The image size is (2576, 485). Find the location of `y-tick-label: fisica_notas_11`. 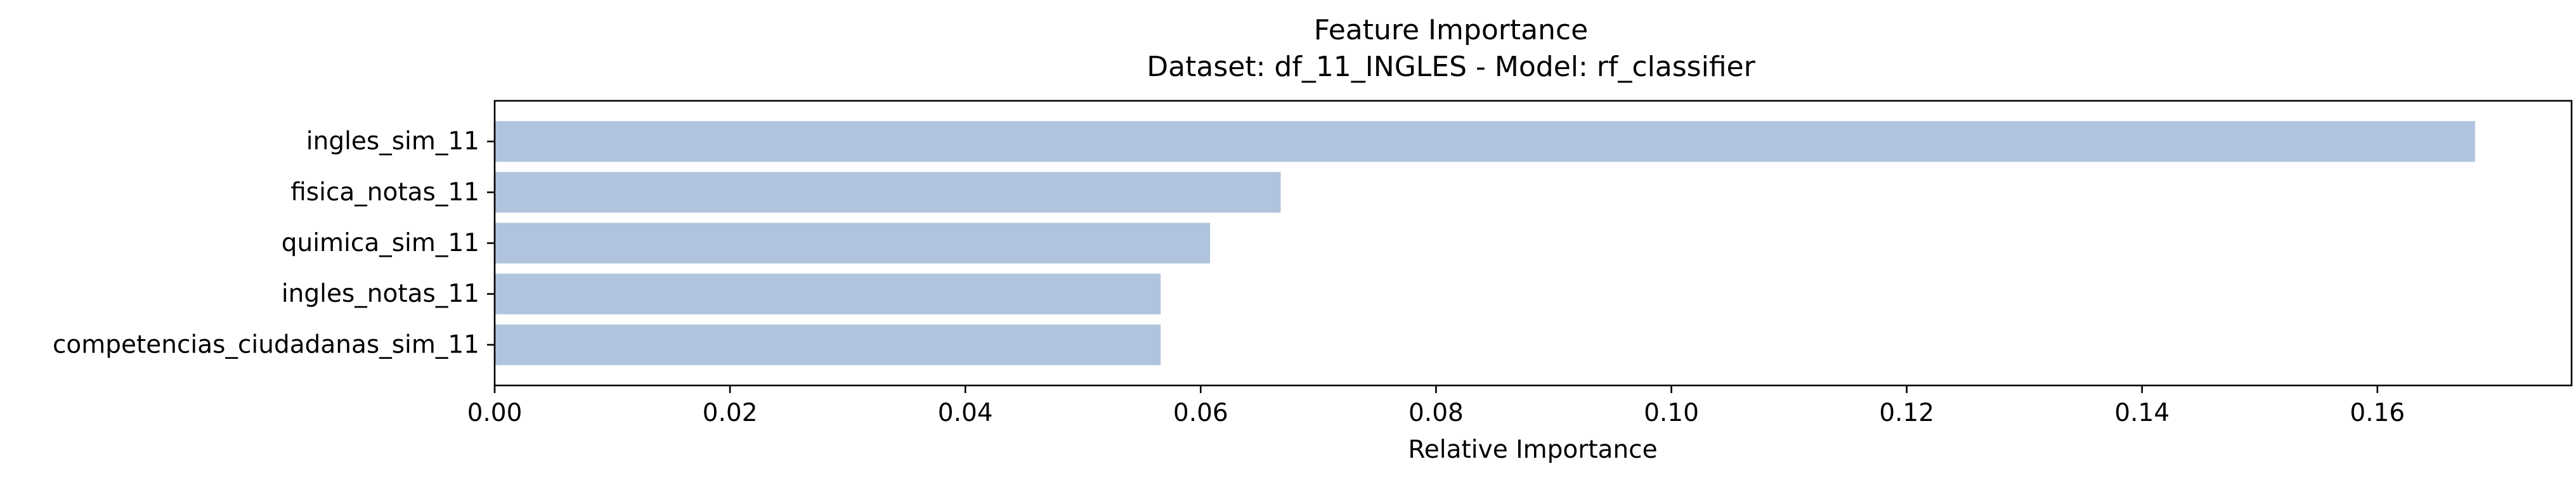

y-tick-label: fisica_notas_11 is located at coordinates (385, 192).